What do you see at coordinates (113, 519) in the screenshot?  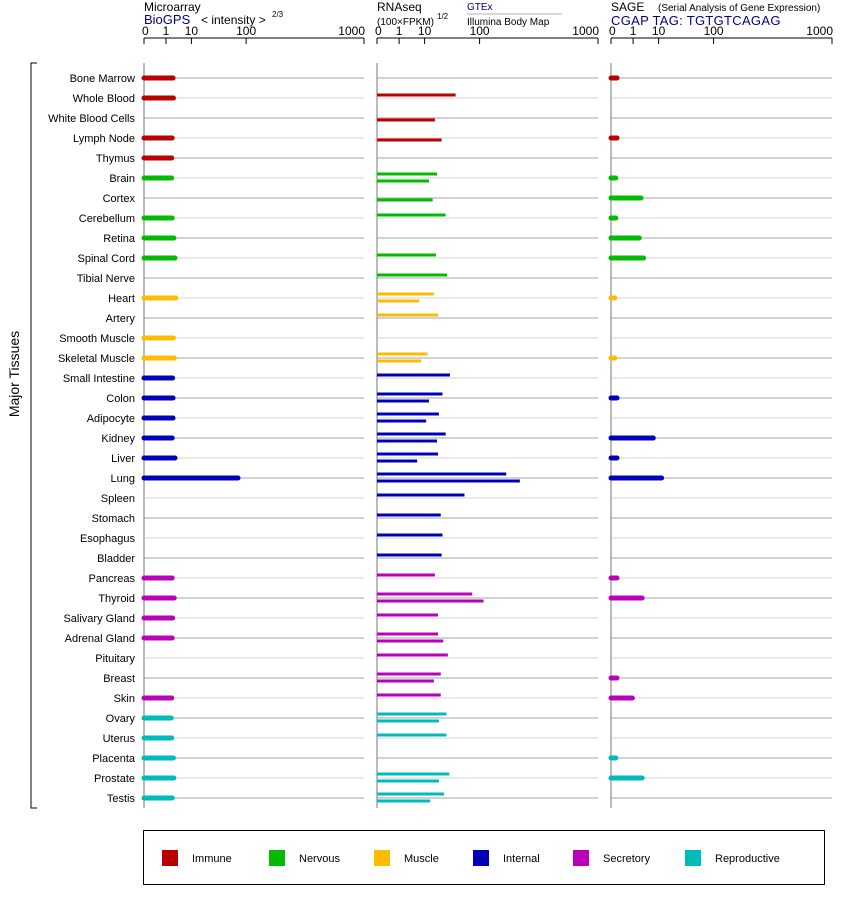 I see `tissue-label: Stomach` at bounding box center [113, 519].